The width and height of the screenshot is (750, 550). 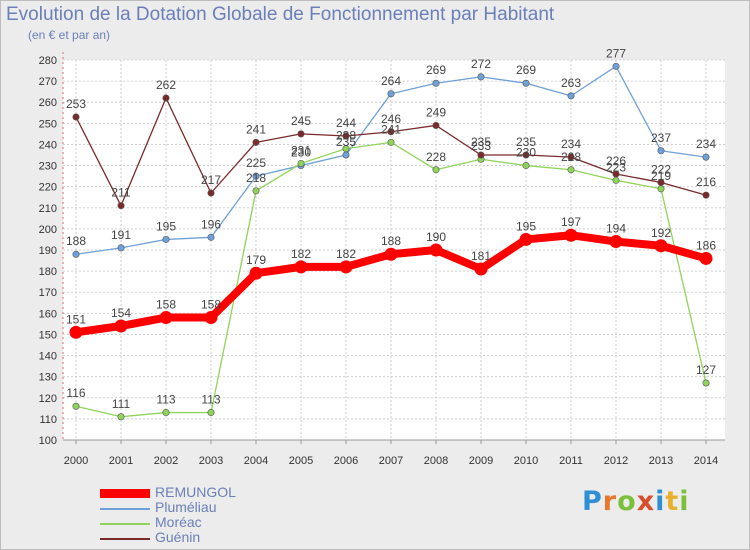 What do you see at coordinates (616, 53) in the screenshot?
I see `data-label: 277` at bounding box center [616, 53].